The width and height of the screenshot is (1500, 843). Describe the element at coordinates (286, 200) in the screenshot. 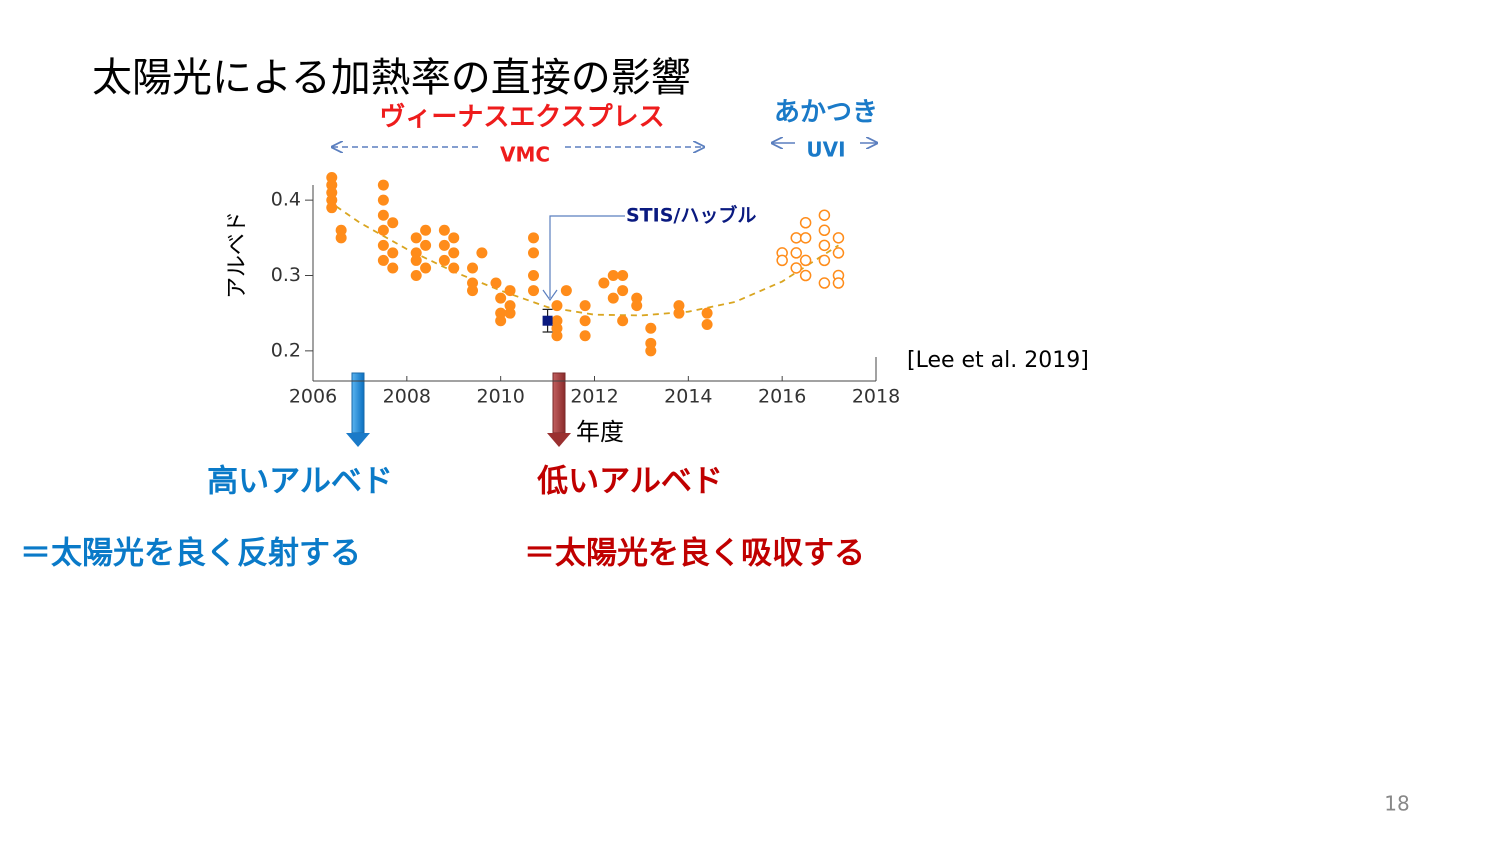

I see `y-tick-label: 0.4` at that location.